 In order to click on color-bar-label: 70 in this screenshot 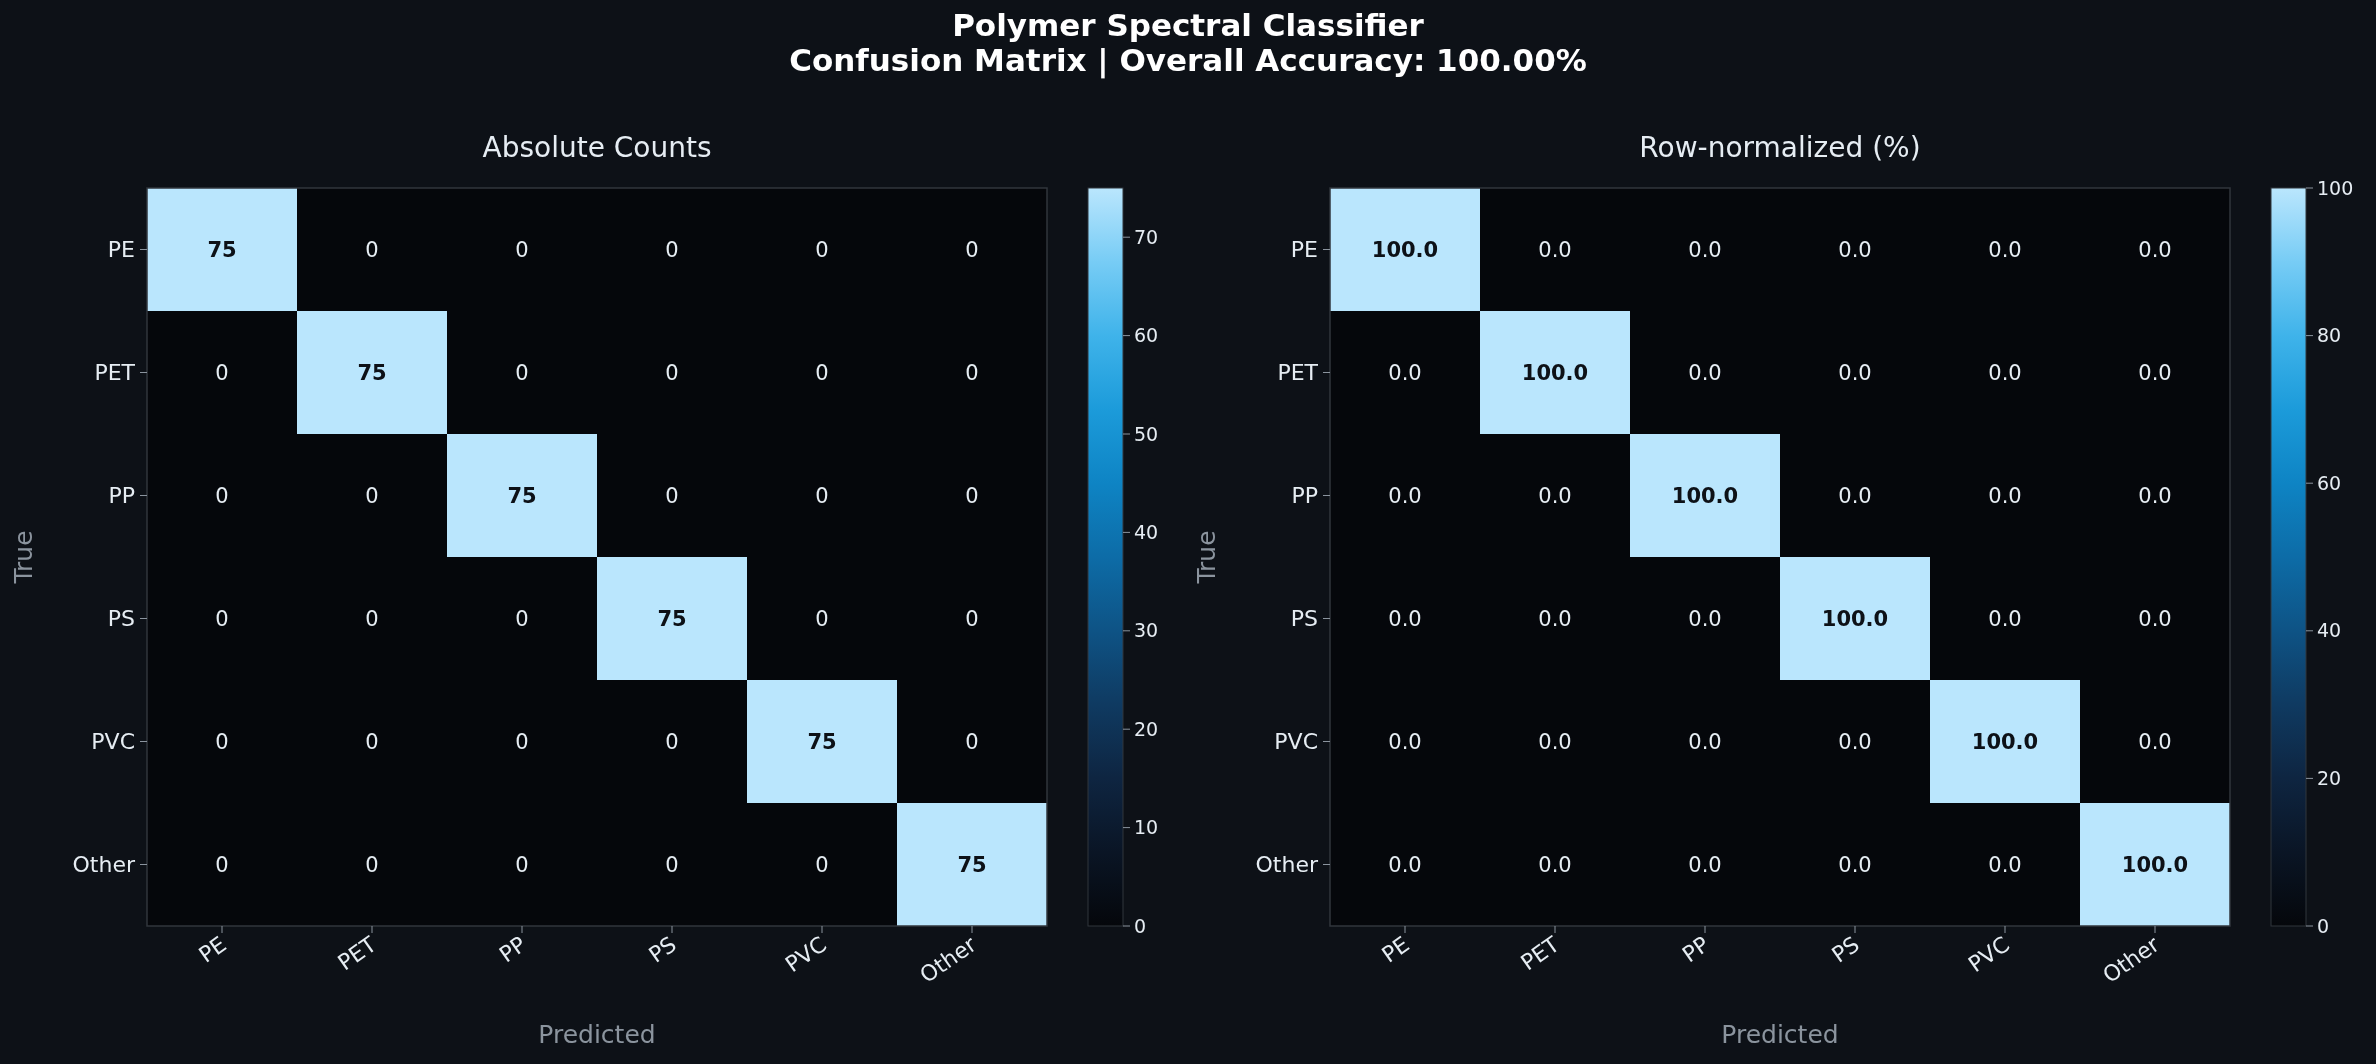, I will do `click(1146, 236)`.